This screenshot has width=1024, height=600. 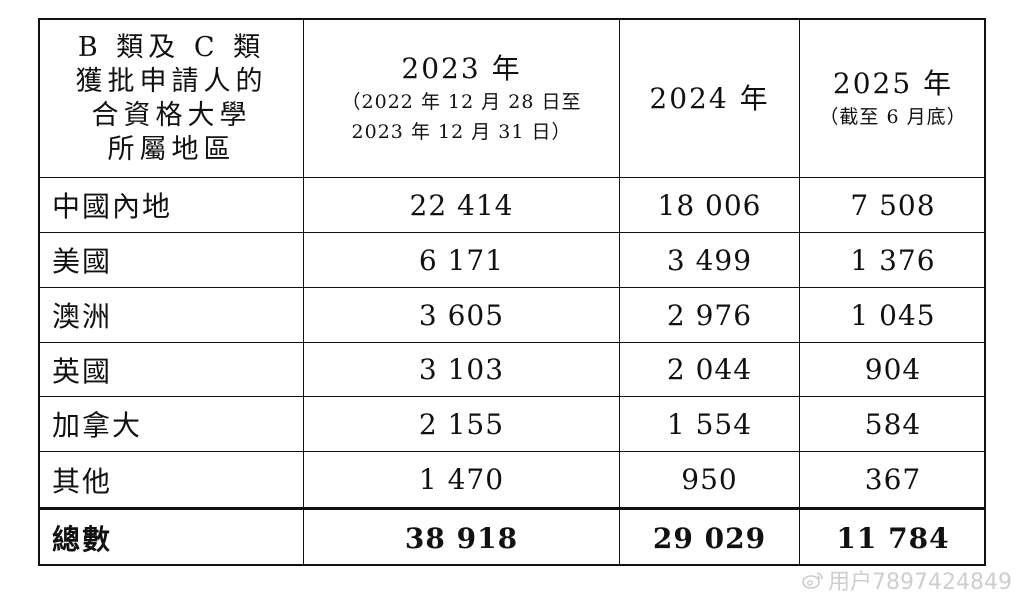 I want to click on watermark-text: 用户7897424849, so click(x=920, y=582).